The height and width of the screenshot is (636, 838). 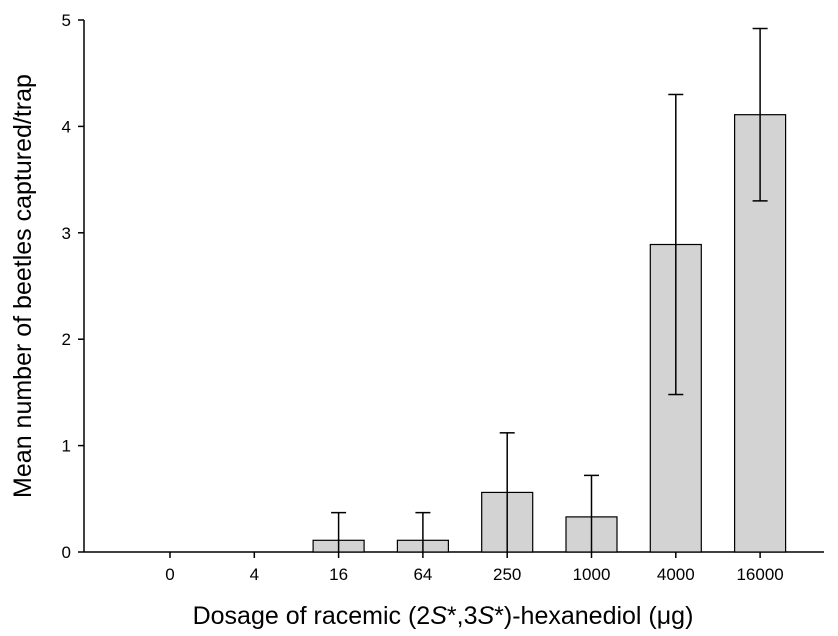 What do you see at coordinates (169, 574) in the screenshot?
I see `x-tick-label: 0` at bounding box center [169, 574].